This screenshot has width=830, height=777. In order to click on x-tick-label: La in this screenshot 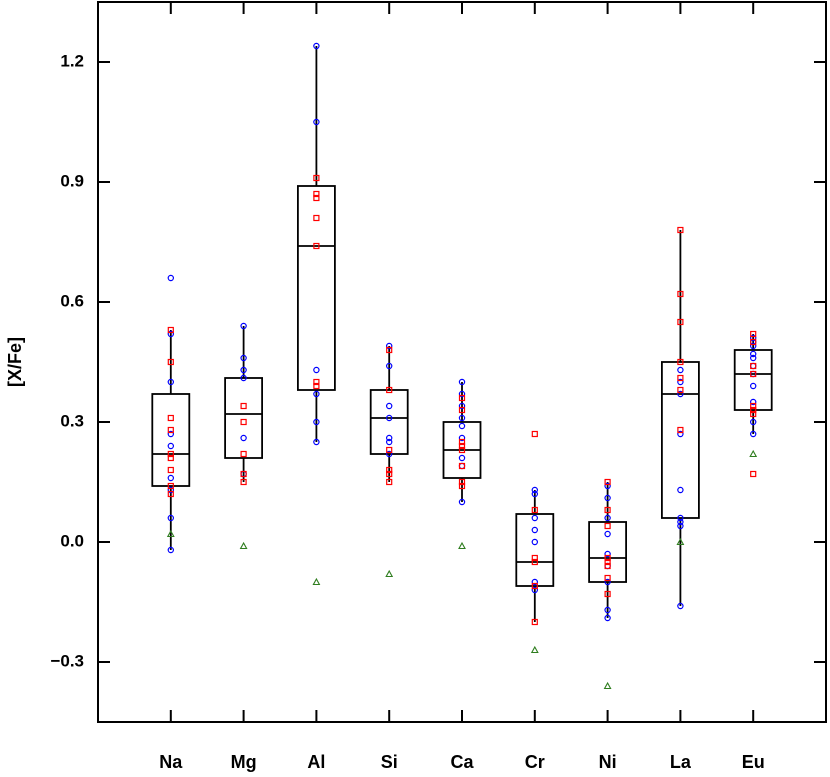, I will do `click(681, 762)`.